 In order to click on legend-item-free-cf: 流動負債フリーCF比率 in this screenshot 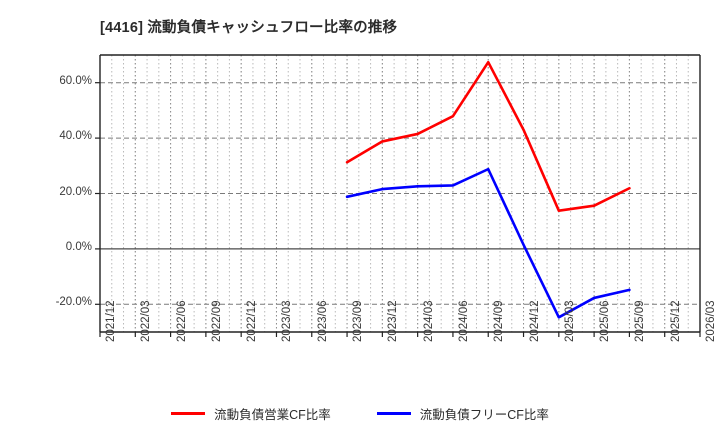, I will do `click(462, 413)`.